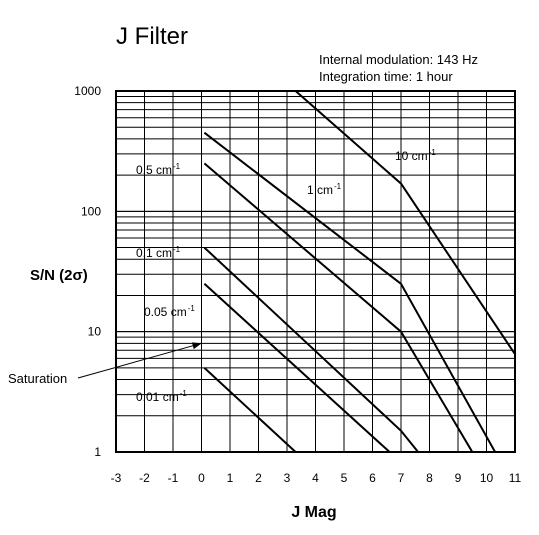 Image resolution: width=539 pixels, height=535 pixels. What do you see at coordinates (37, 378) in the screenshot?
I see `saturation-label: Saturation` at bounding box center [37, 378].